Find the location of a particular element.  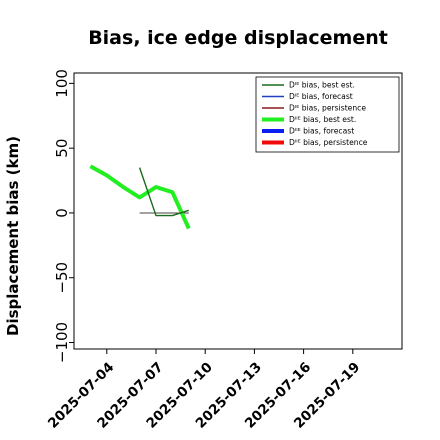

legend-label-4: Dᴵᴵᴱ bias, best est. is located at coordinates (322, 119).